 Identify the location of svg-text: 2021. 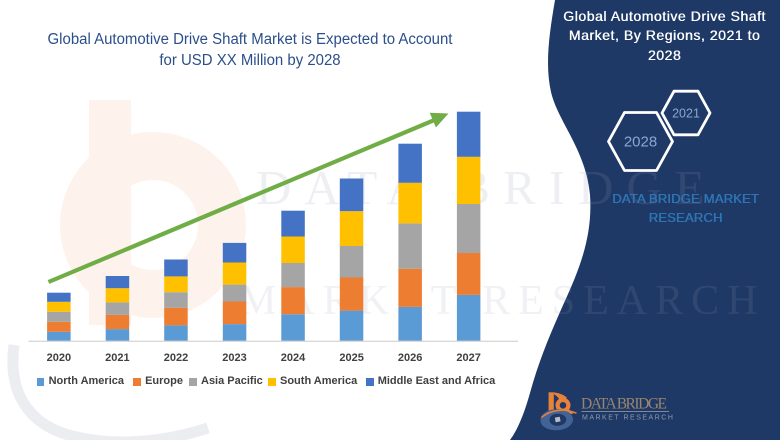
(686, 114).